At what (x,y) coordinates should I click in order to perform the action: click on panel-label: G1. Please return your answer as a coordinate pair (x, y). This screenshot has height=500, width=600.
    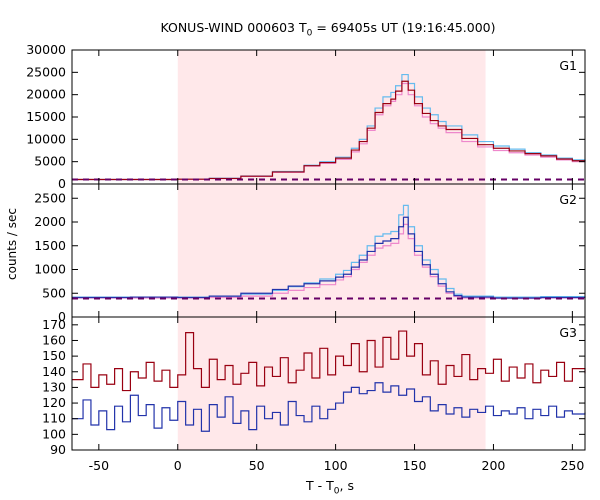
    Looking at the image, I should click on (568, 65).